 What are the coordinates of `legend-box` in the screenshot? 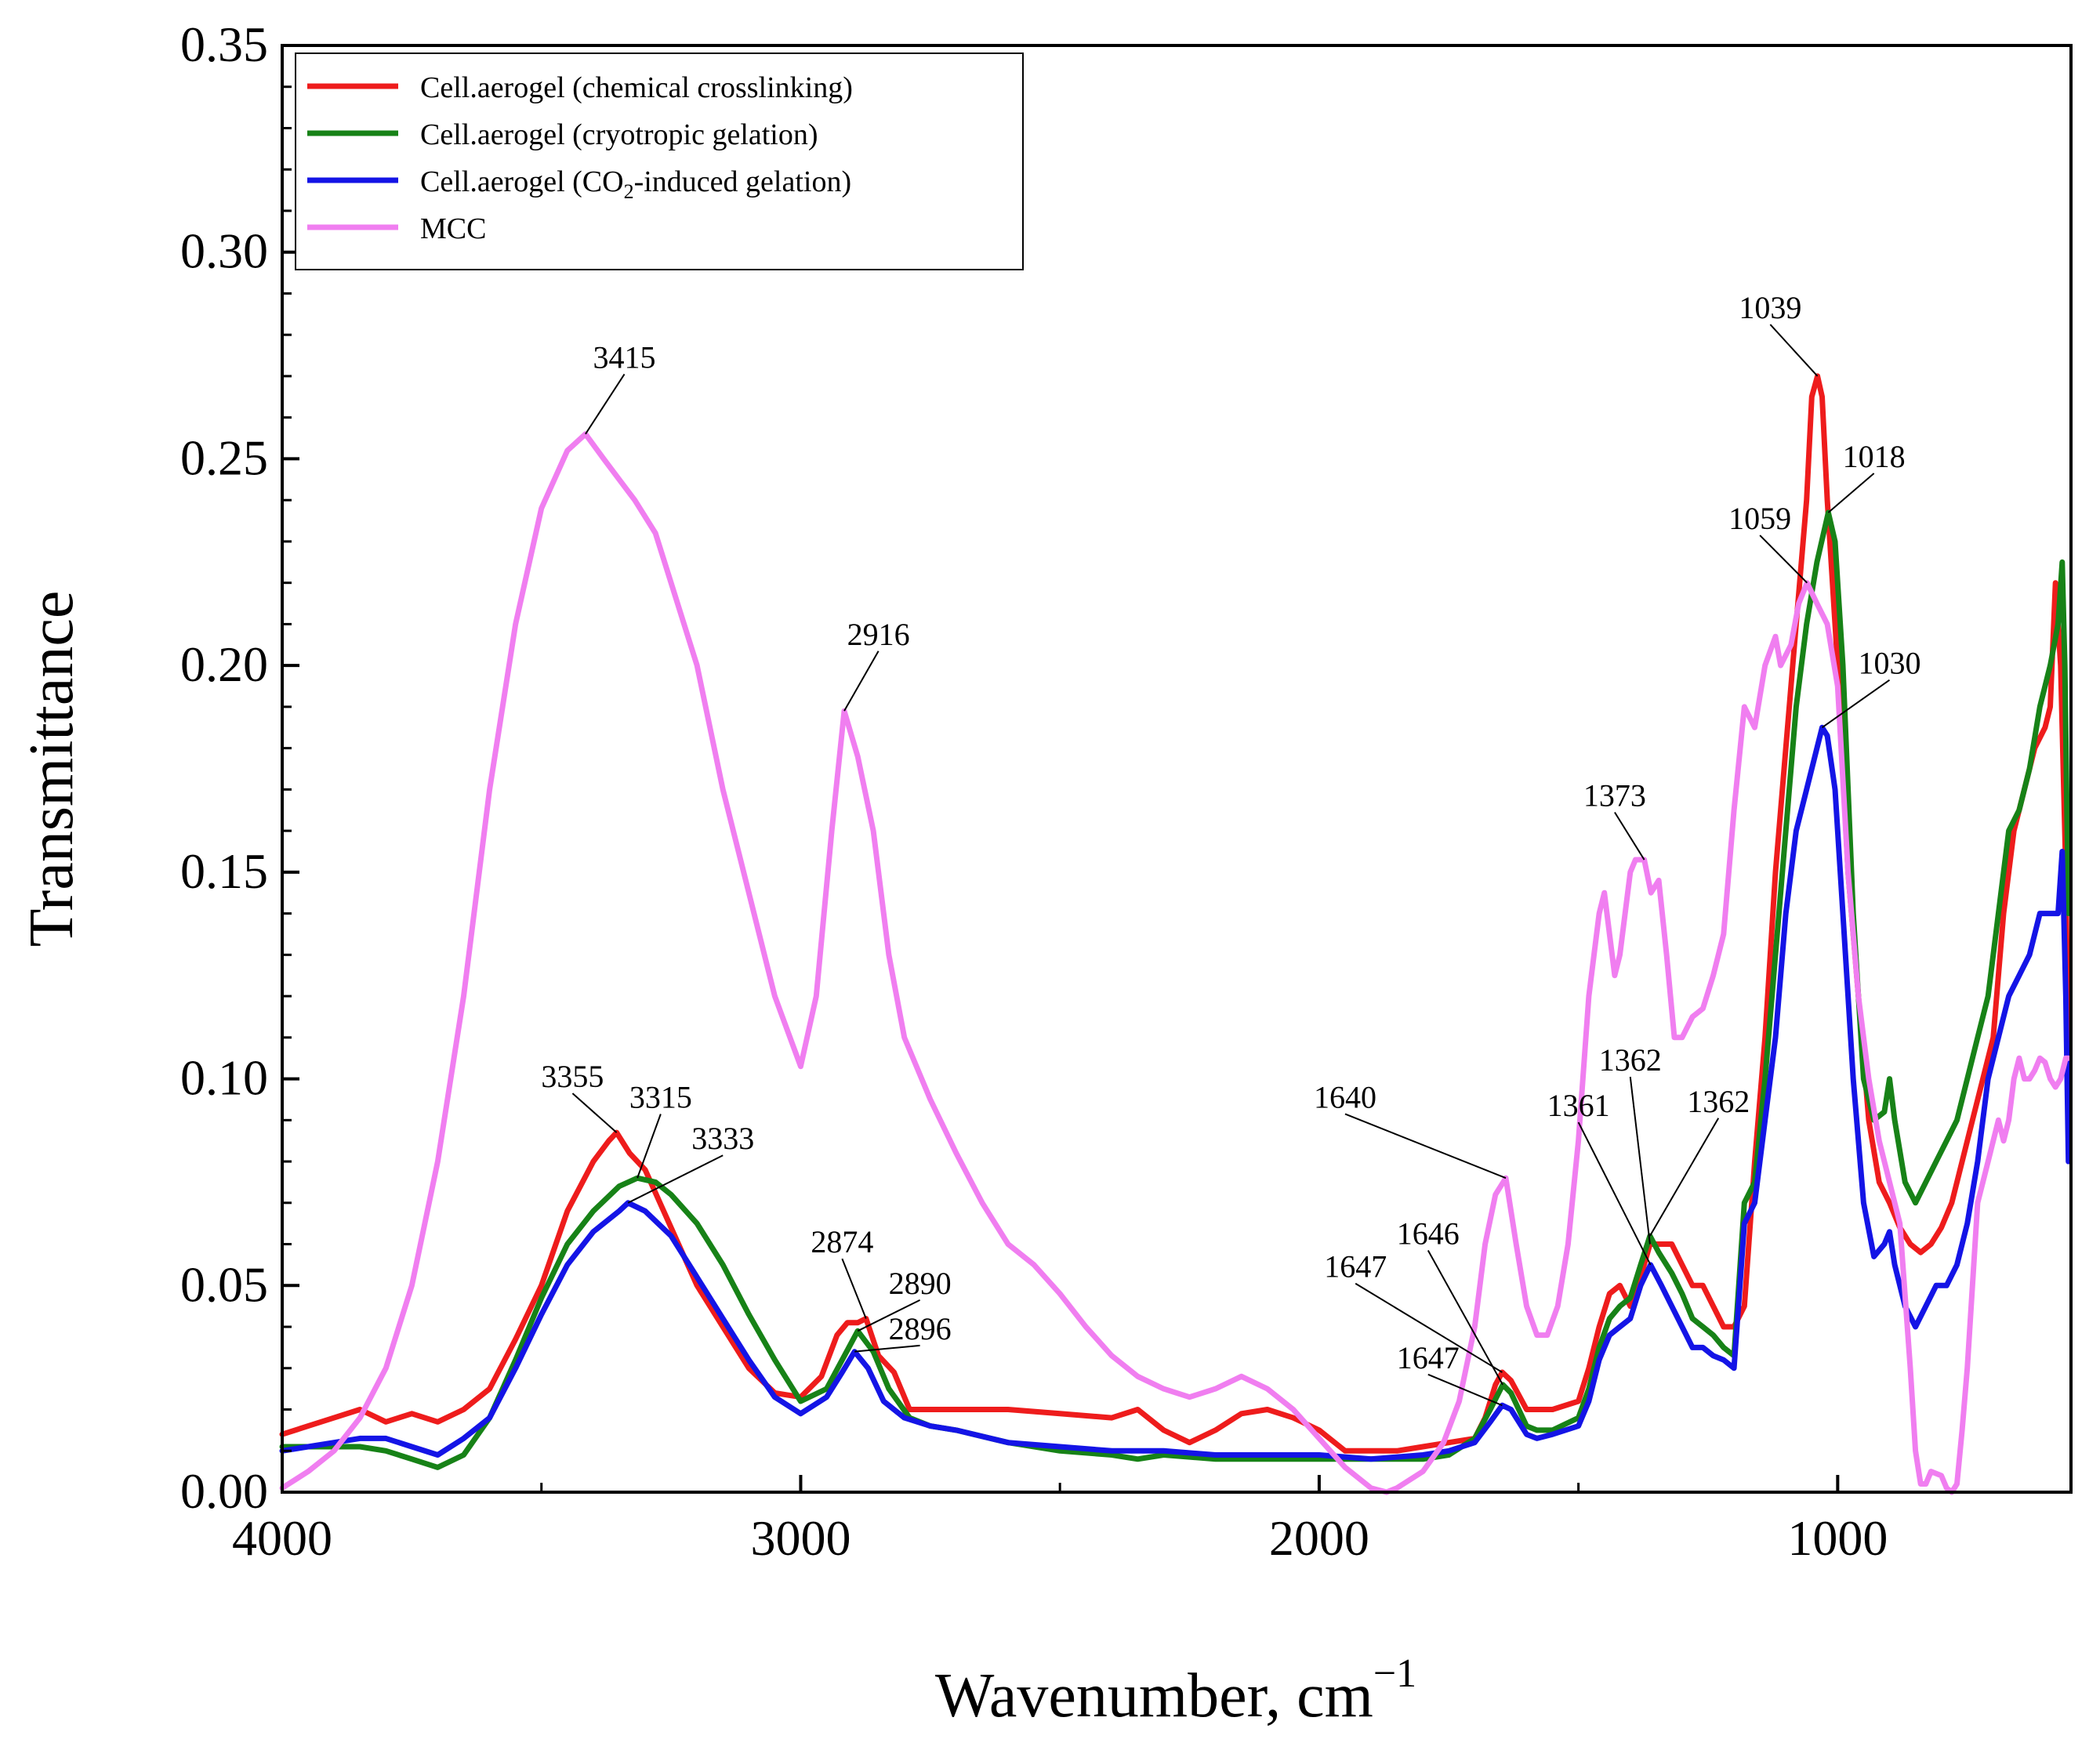 It's located at (660, 161).